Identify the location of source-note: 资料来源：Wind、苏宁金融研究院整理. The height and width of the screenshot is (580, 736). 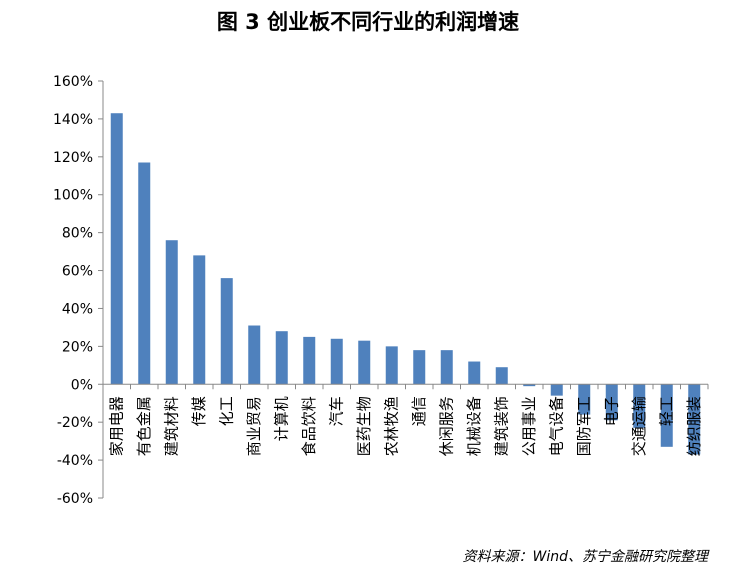
(585, 557).